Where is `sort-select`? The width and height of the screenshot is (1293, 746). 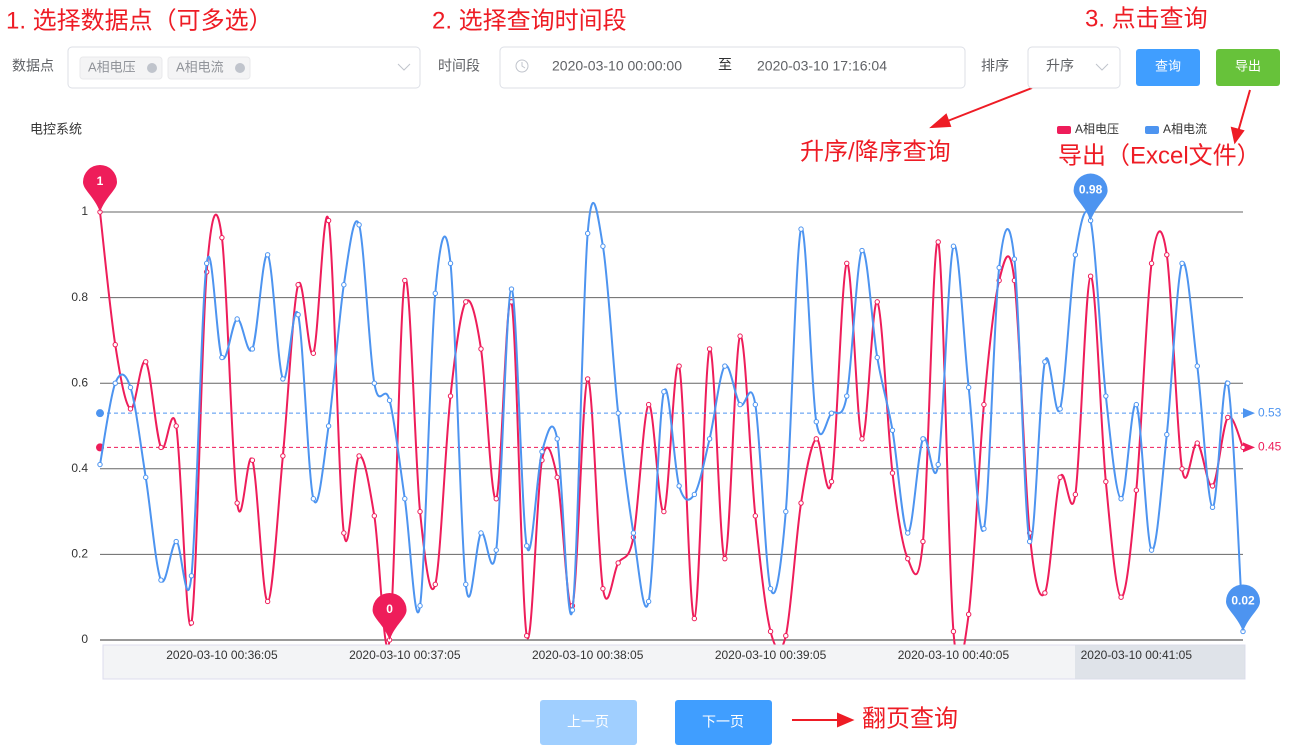 sort-select is located at coordinates (1074, 67).